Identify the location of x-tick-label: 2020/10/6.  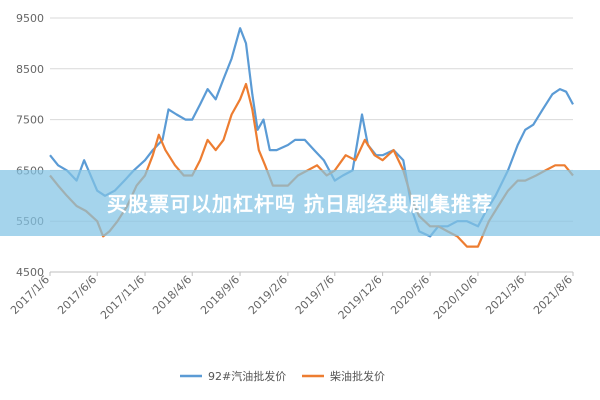
(455, 297).